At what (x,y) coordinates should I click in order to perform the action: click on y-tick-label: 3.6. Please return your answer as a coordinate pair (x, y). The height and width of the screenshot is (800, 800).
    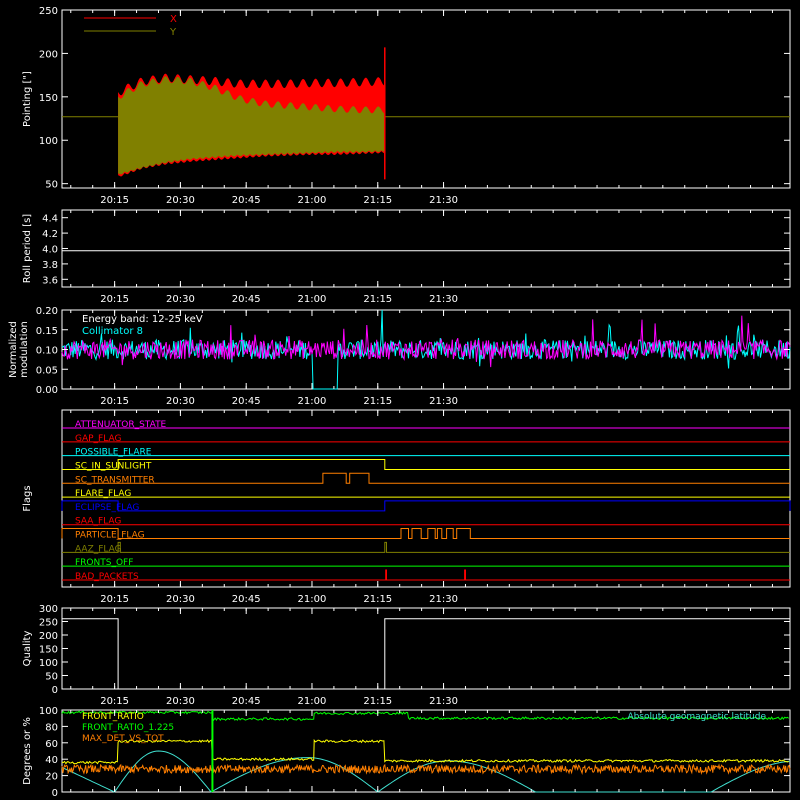
    Looking at the image, I should click on (50, 280).